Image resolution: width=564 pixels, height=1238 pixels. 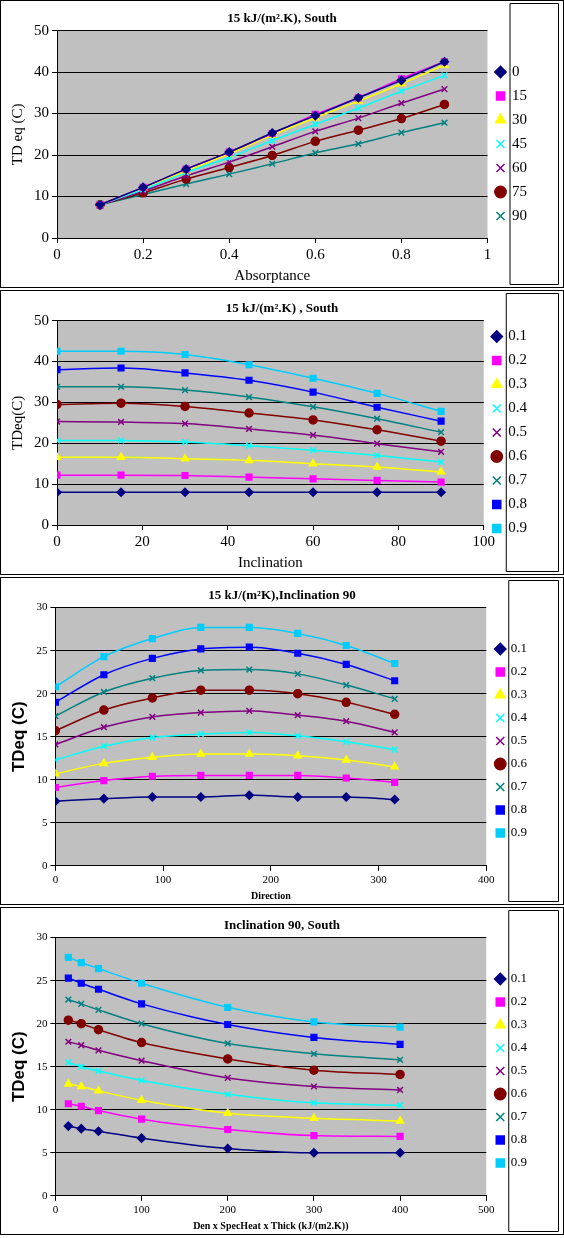 What do you see at coordinates (519, 94) in the screenshot?
I see `legend-label: 15` at bounding box center [519, 94].